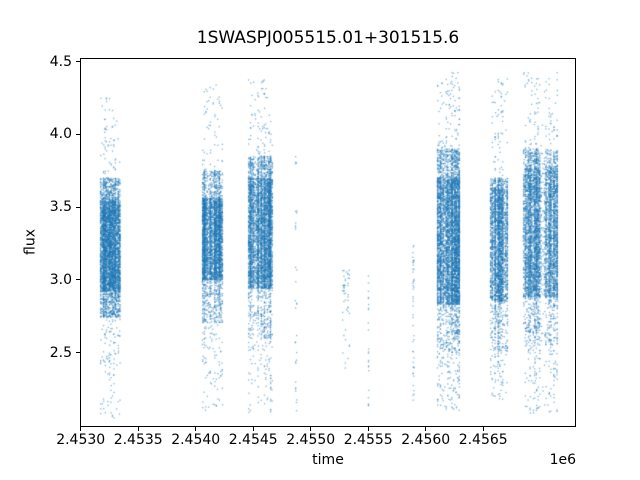 The image size is (640, 480). I want to click on x-tick-label: 2.4545, so click(253, 440).